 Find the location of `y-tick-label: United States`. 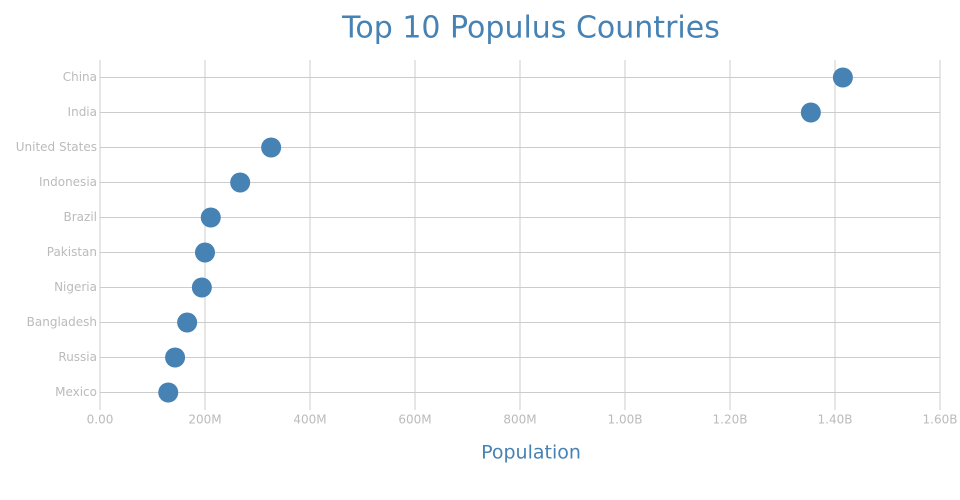

y-tick-label: United States is located at coordinates (56, 147).